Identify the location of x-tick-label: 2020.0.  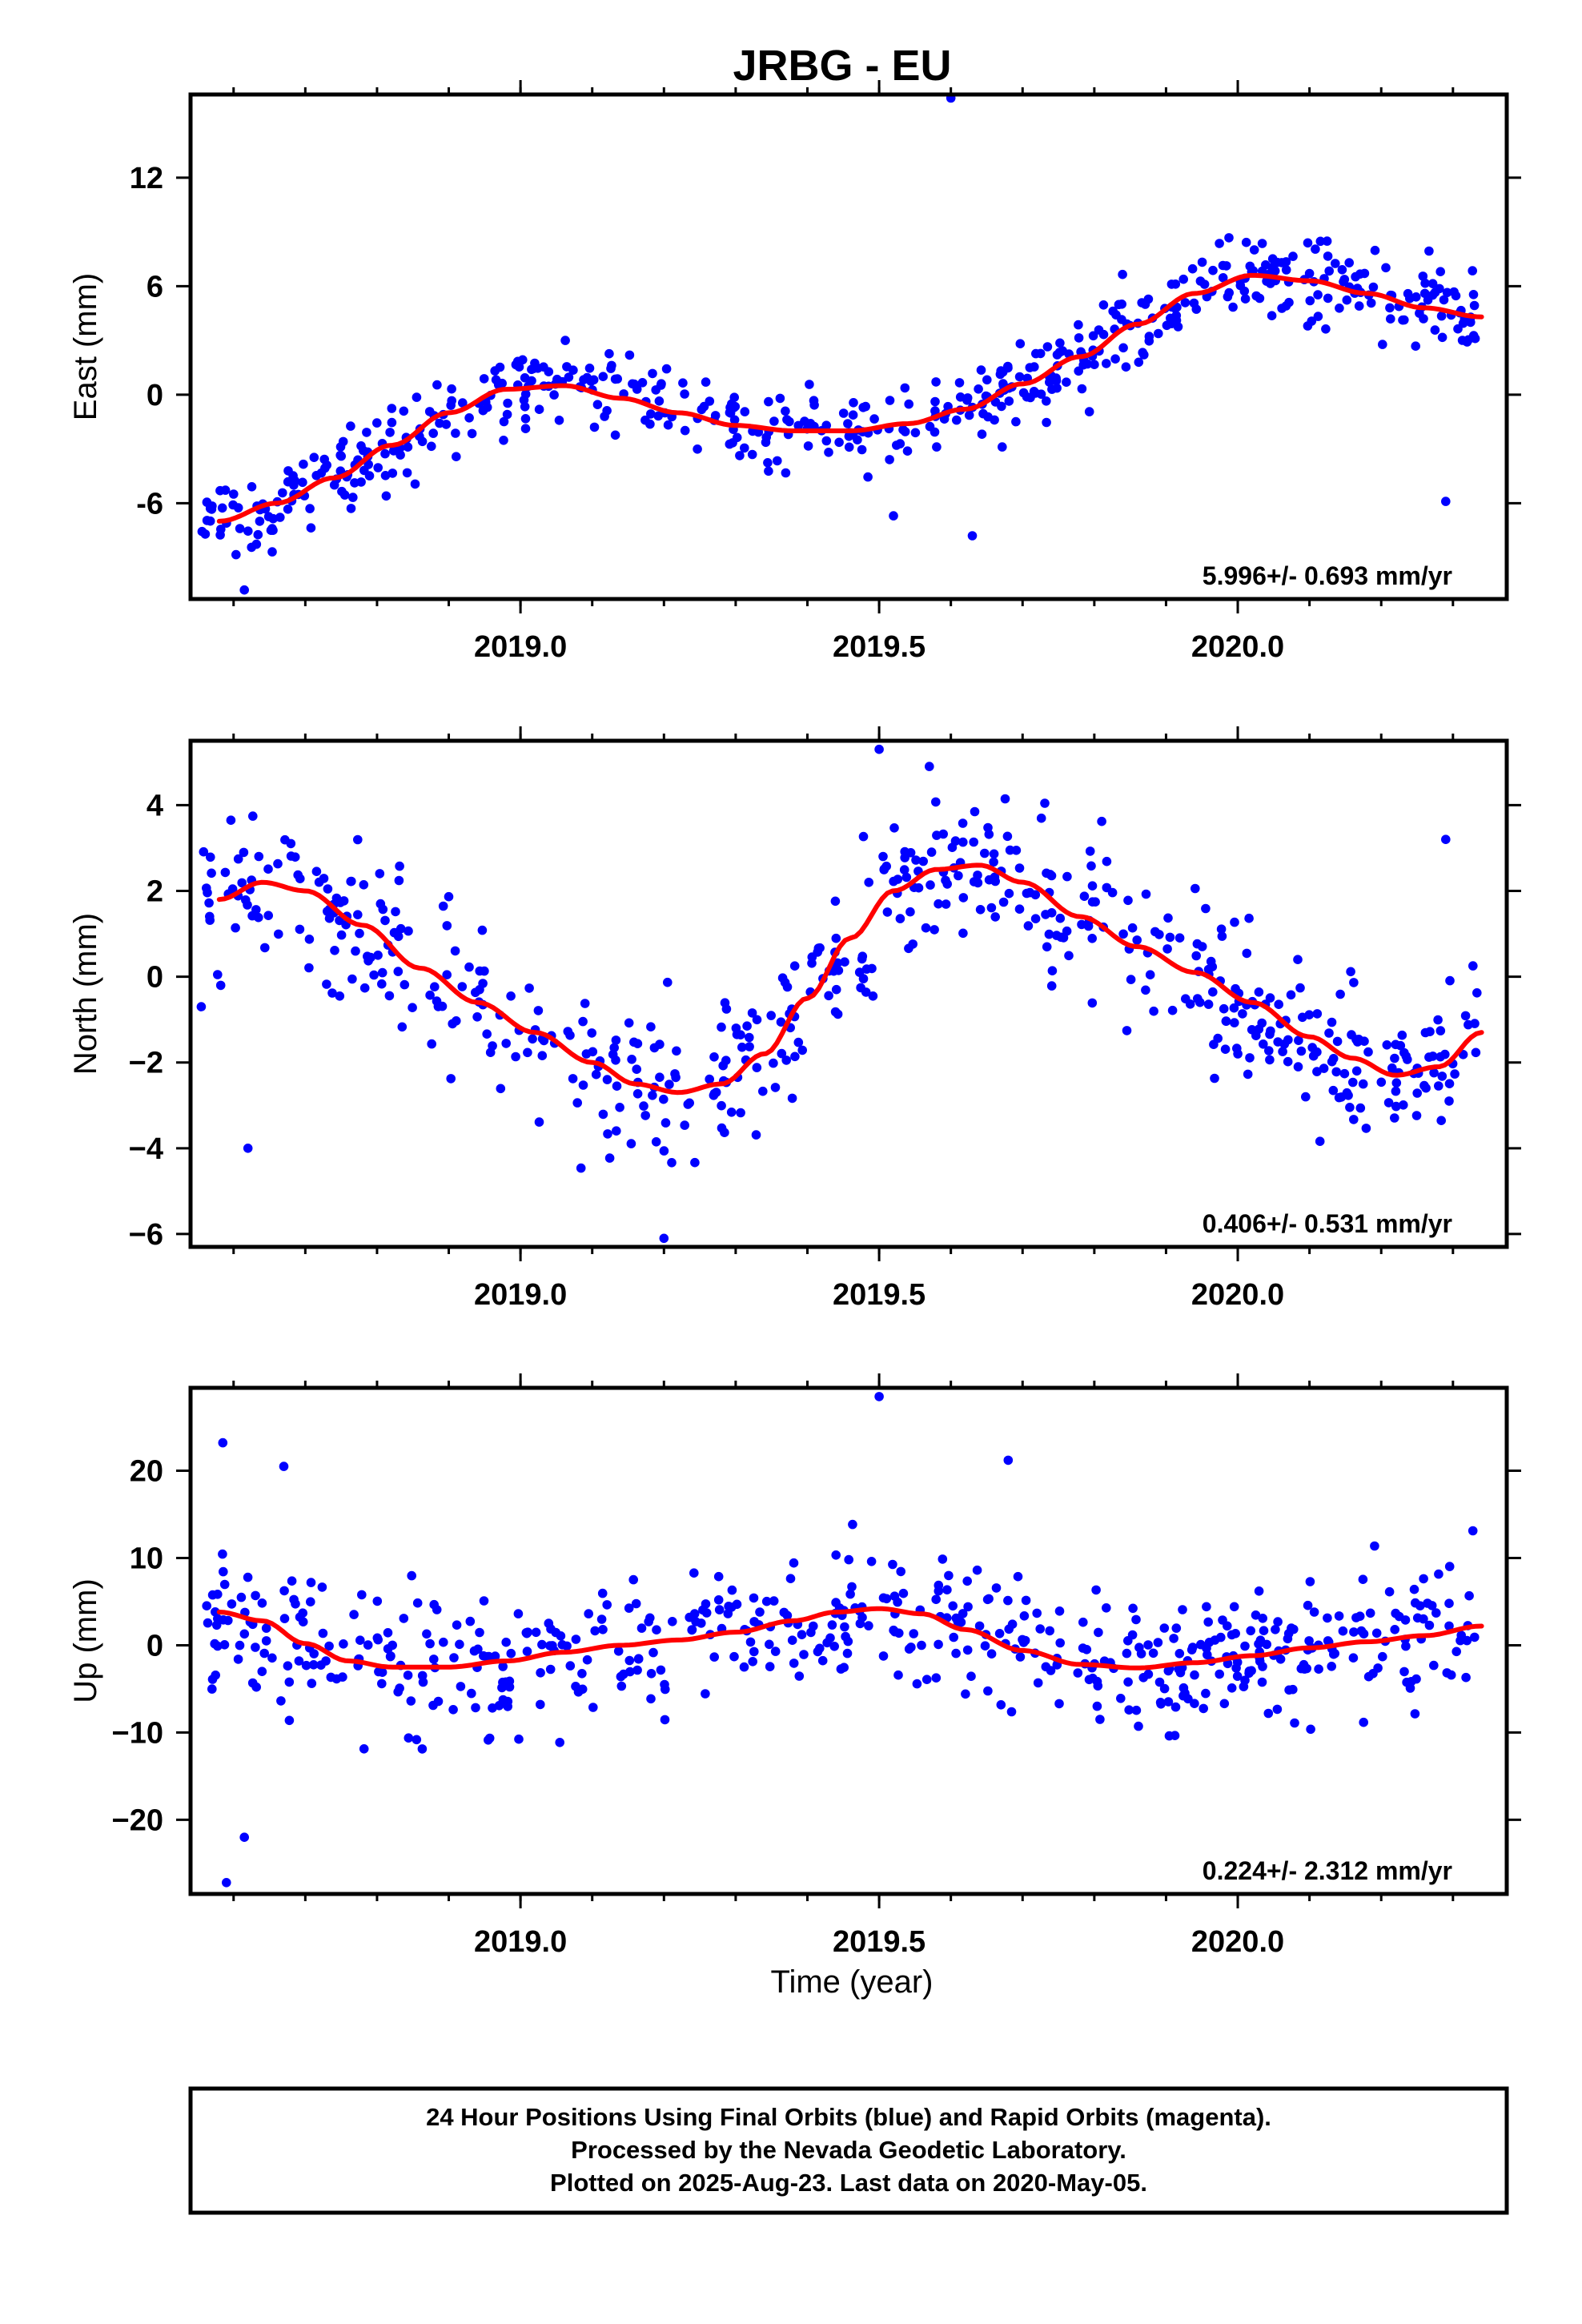
(1237, 1942).